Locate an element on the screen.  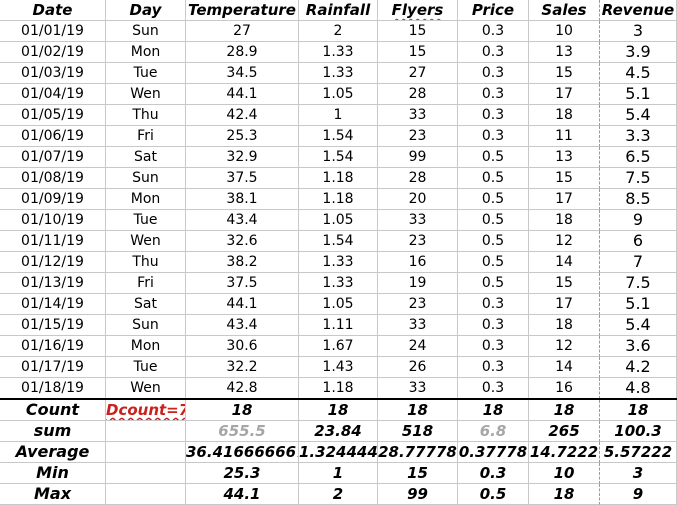
cell-revenue: 9 is located at coordinates (638, 494).